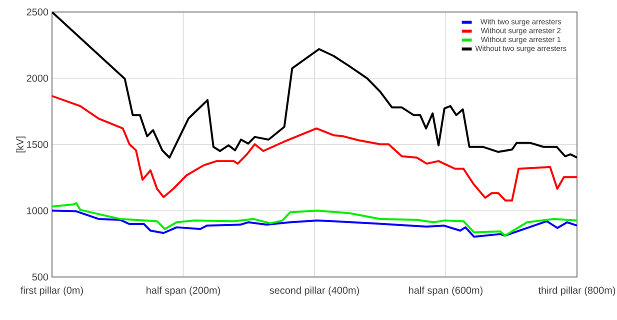 This screenshot has width=617, height=320. I want to click on x-tick-label: half span (200m), so click(183, 291).